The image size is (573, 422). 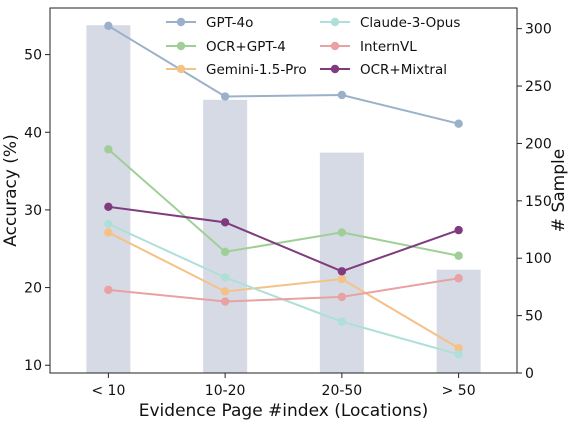 What do you see at coordinates (284, 411) in the screenshot?
I see `x-axis-title: Evidence Page #index (Locations)` at bounding box center [284, 411].